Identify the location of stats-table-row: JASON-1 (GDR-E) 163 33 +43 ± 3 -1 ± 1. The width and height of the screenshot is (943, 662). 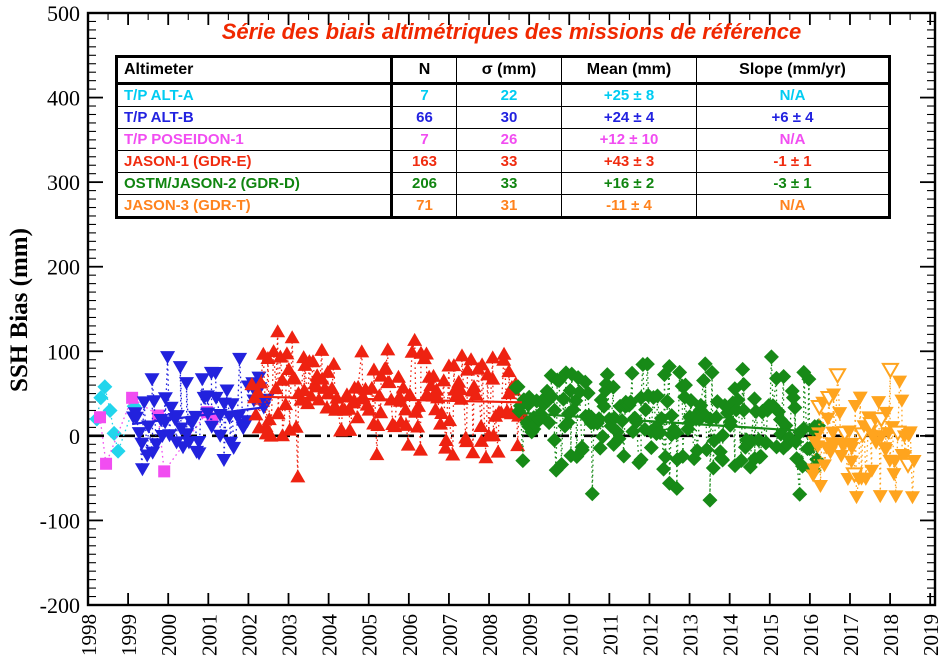
(503, 161).